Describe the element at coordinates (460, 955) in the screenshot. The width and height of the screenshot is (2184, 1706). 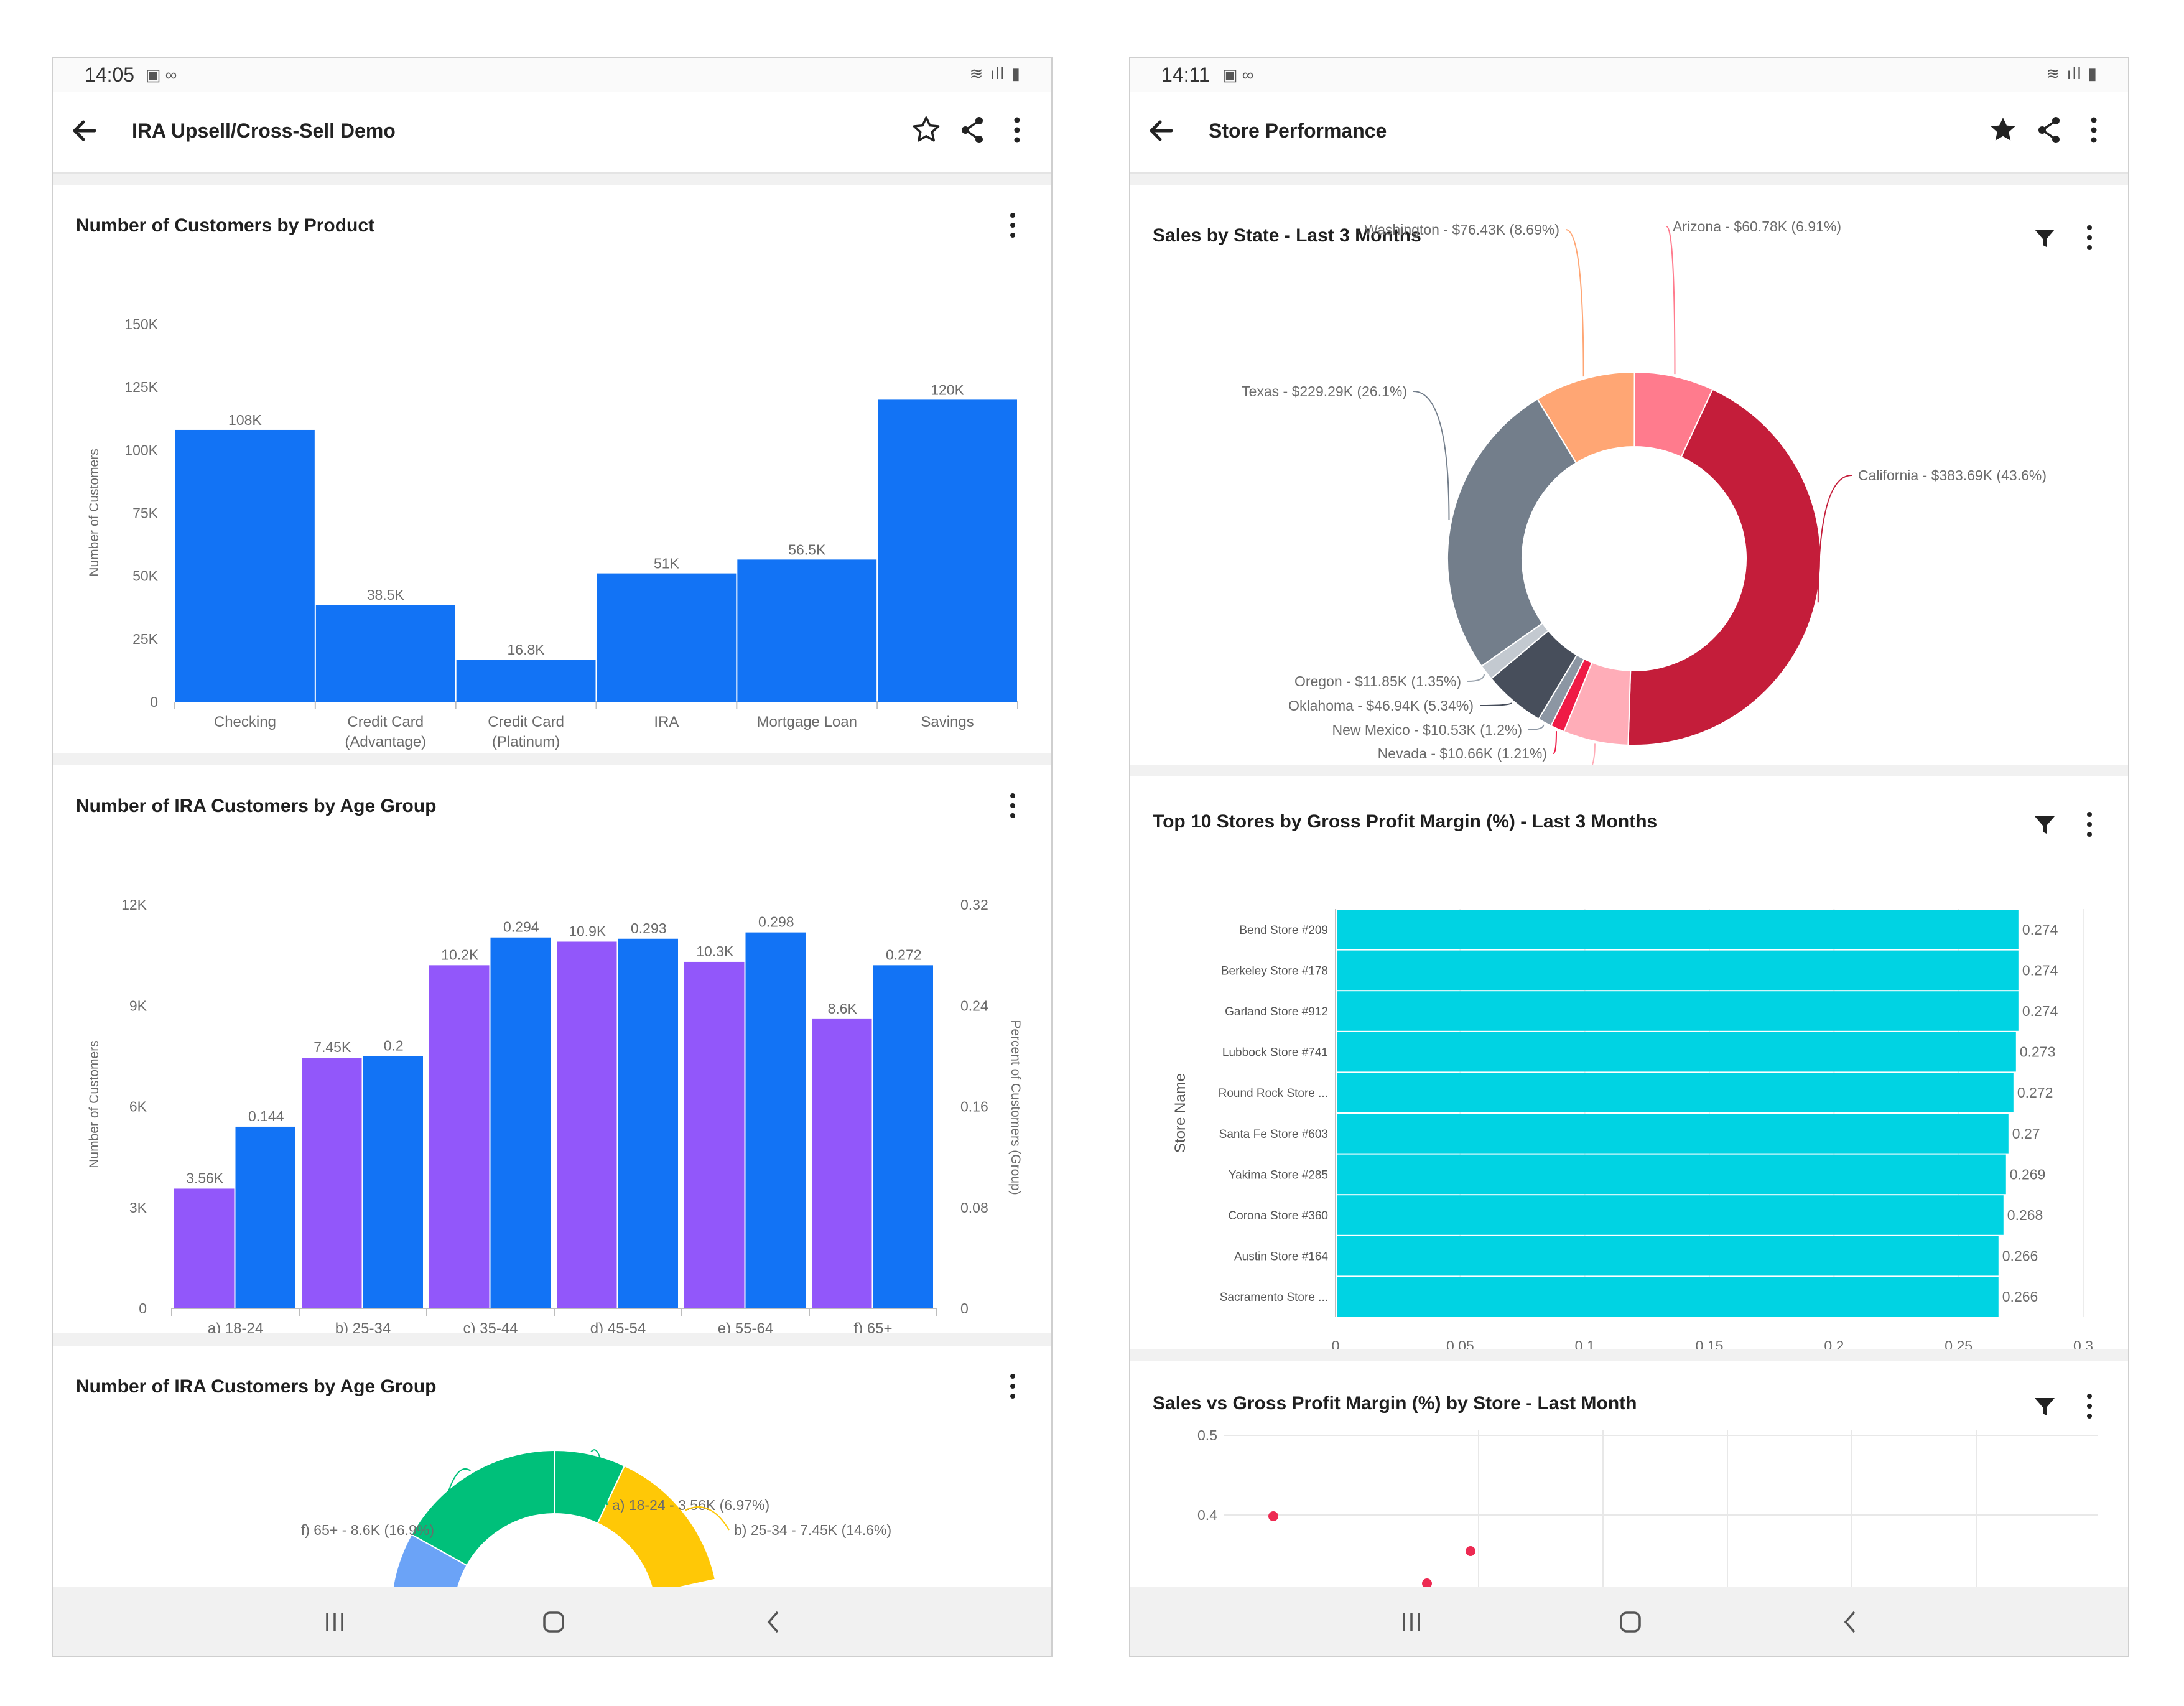
I see `data-label: 10.2K` at that location.